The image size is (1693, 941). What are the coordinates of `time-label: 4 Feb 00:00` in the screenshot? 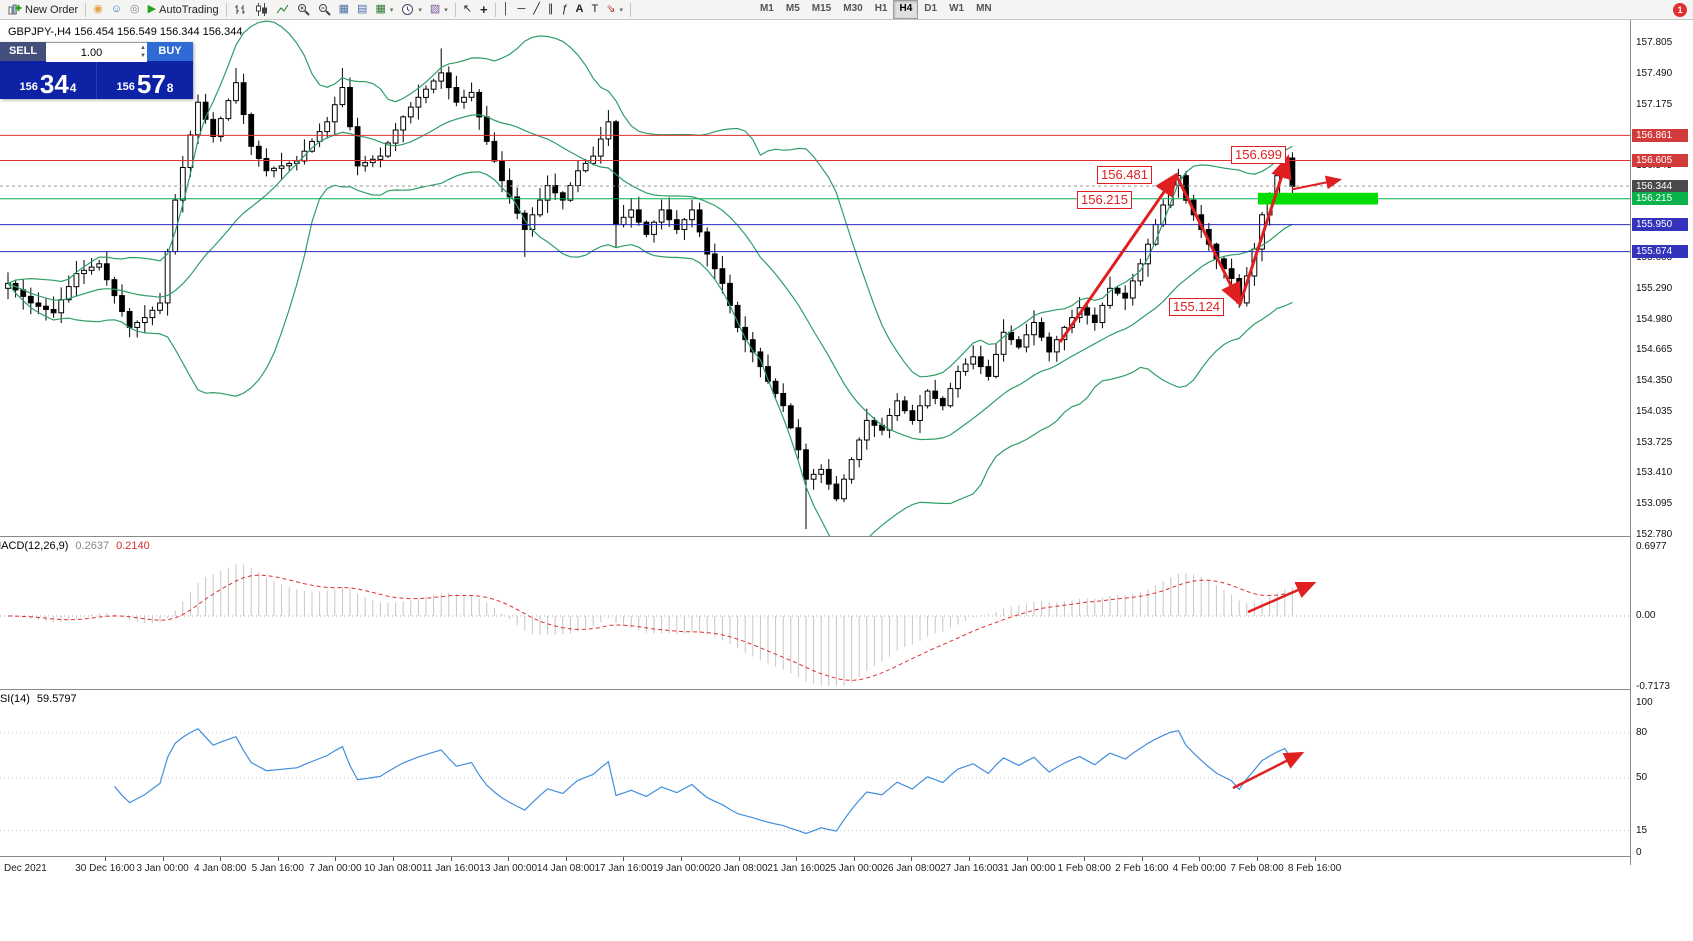 It's located at (1199, 868).